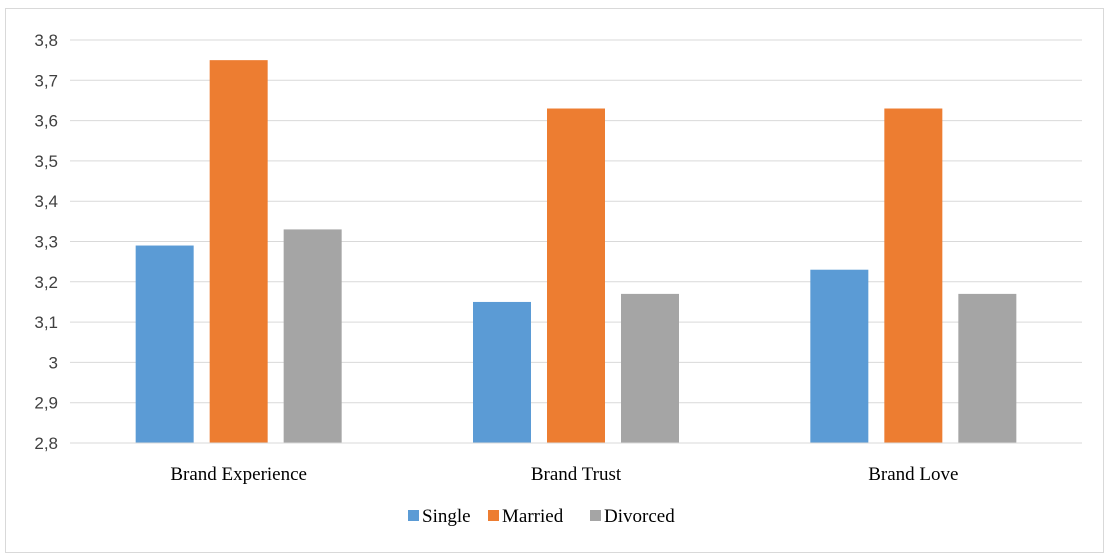 The height and width of the screenshot is (556, 1109). Describe the element at coordinates (46, 121) in the screenshot. I see `y-tick-label: 3,6` at that location.